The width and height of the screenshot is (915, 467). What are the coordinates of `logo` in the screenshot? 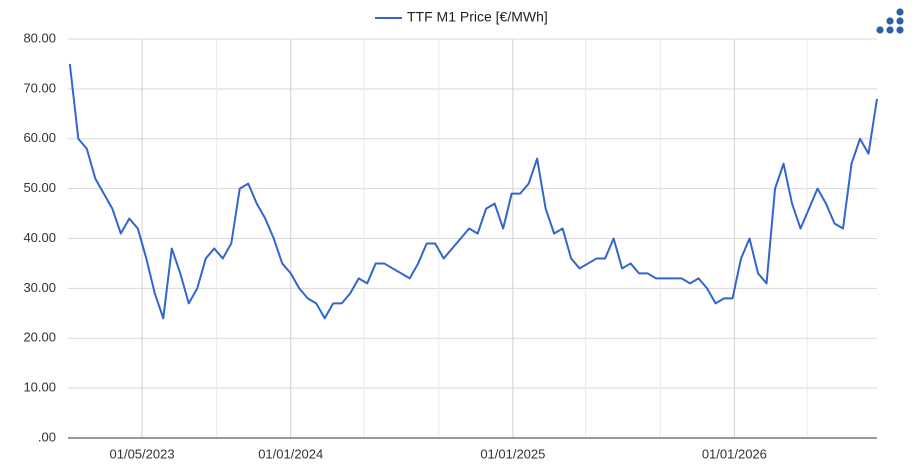 It's located at (890, 21).